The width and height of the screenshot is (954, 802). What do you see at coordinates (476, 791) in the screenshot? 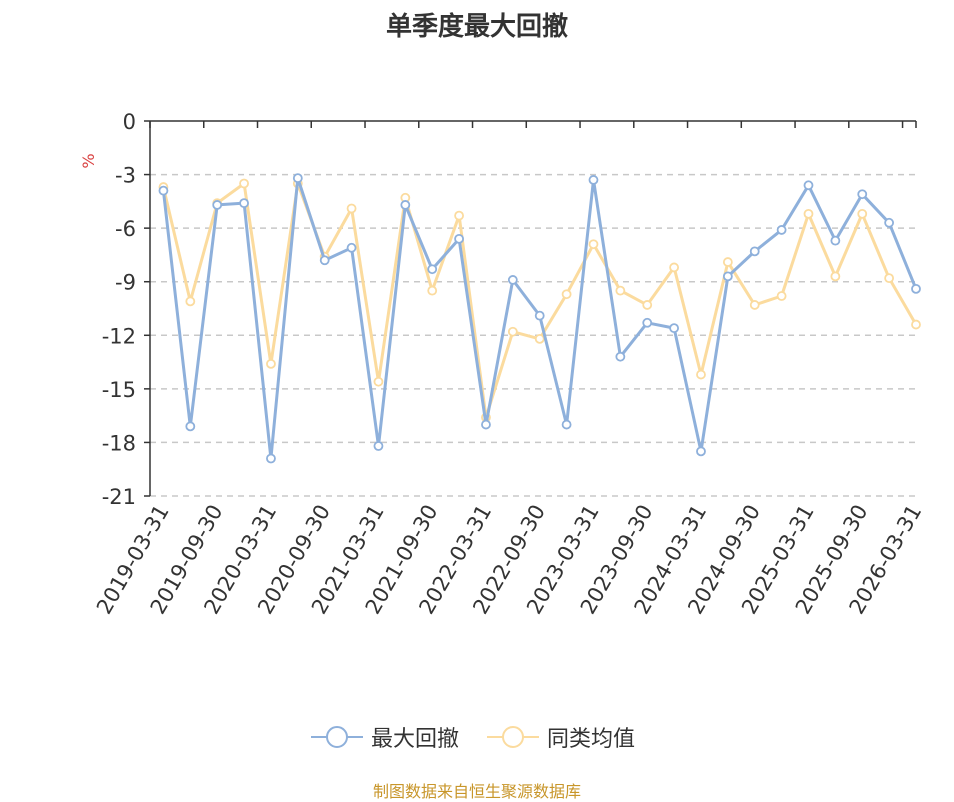
I see `data-source-note: 制图数据来自恒生聚源数据库` at bounding box center [476, 791].